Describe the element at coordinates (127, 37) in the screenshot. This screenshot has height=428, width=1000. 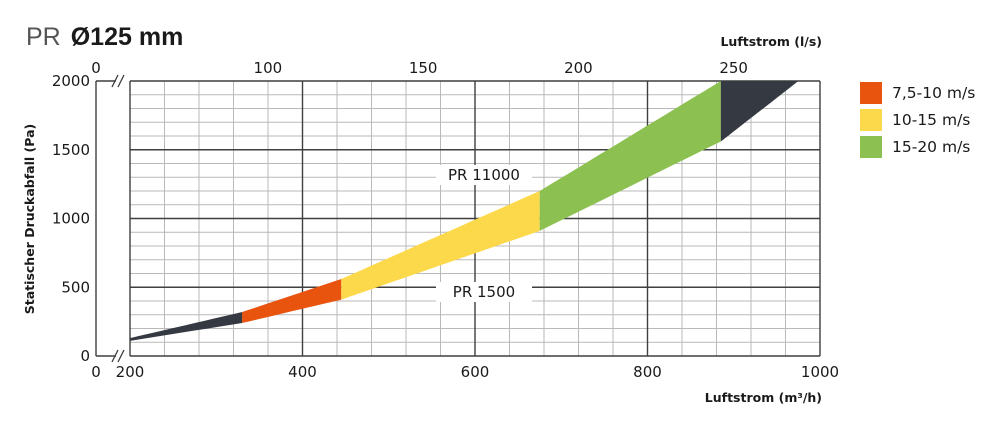
I see `title-size: Ø125 mm` at that location.